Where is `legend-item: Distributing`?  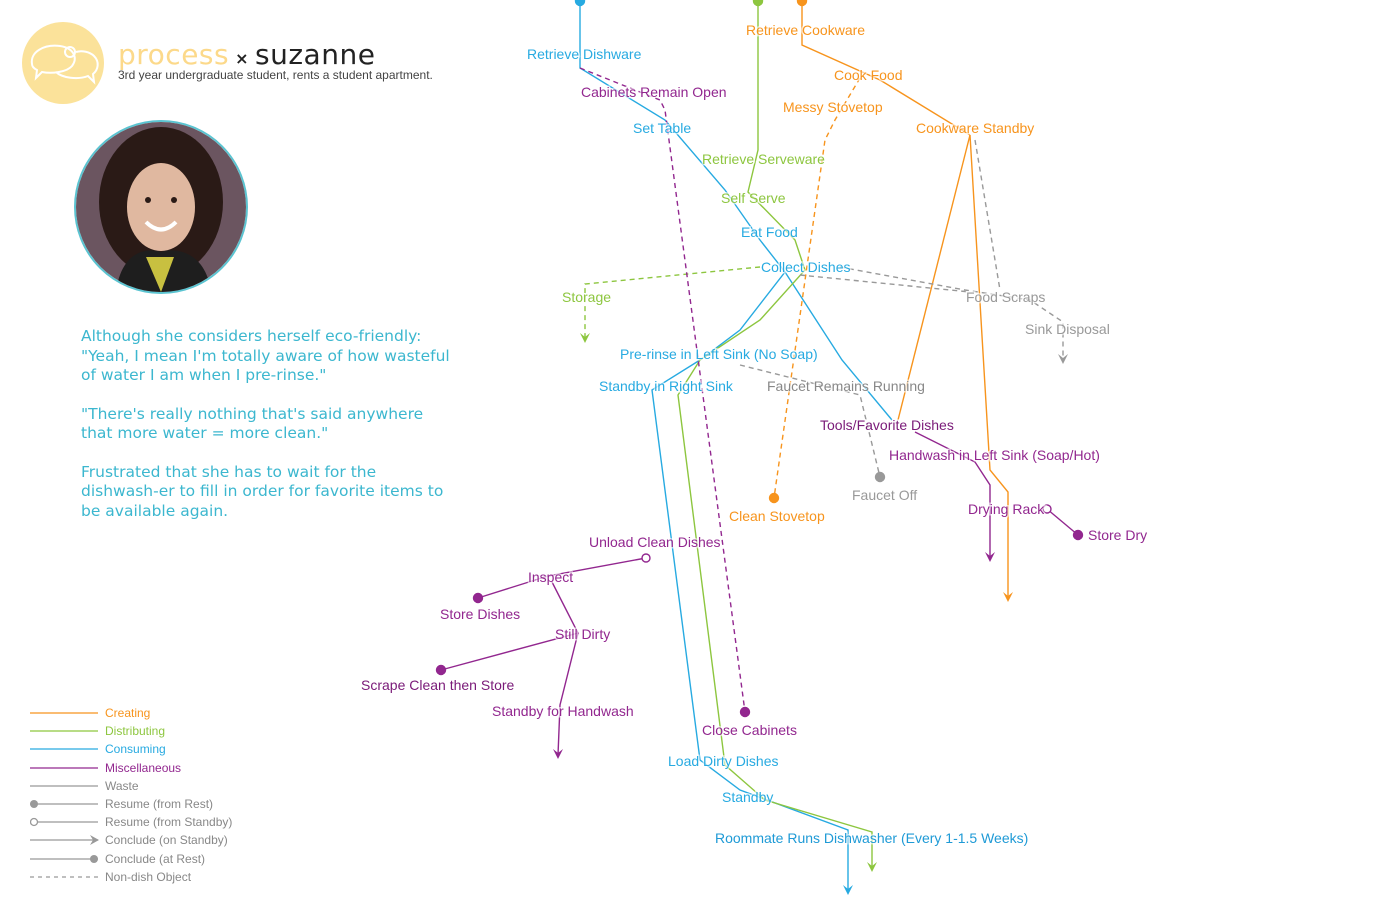
legend-item: Distributing is located at coordinates (131, 731).